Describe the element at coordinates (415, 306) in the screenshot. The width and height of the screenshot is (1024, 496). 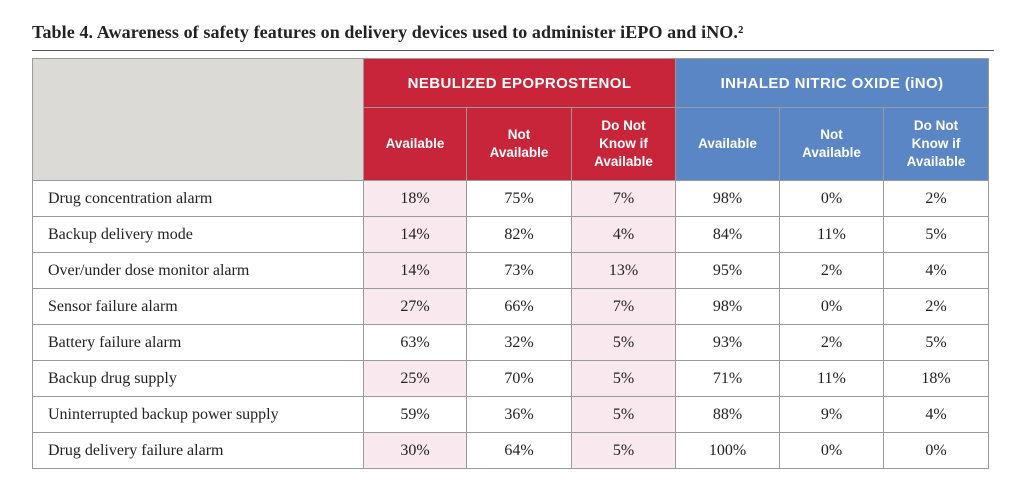
I see `epo-available-cell: 27%` at that location.